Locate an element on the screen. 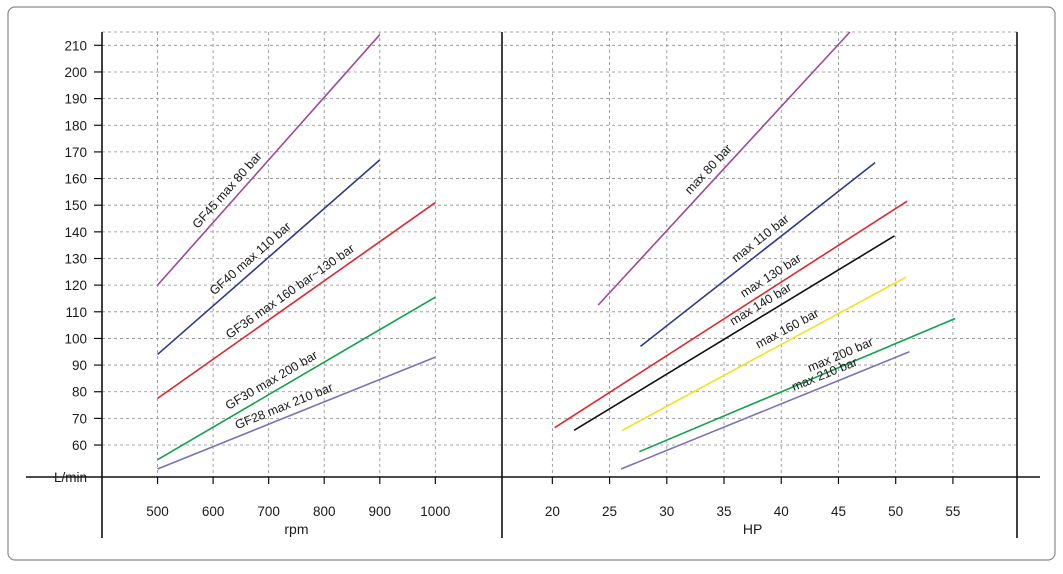  series-line-hp-max-200-bar is located at coordinates (797, 385).